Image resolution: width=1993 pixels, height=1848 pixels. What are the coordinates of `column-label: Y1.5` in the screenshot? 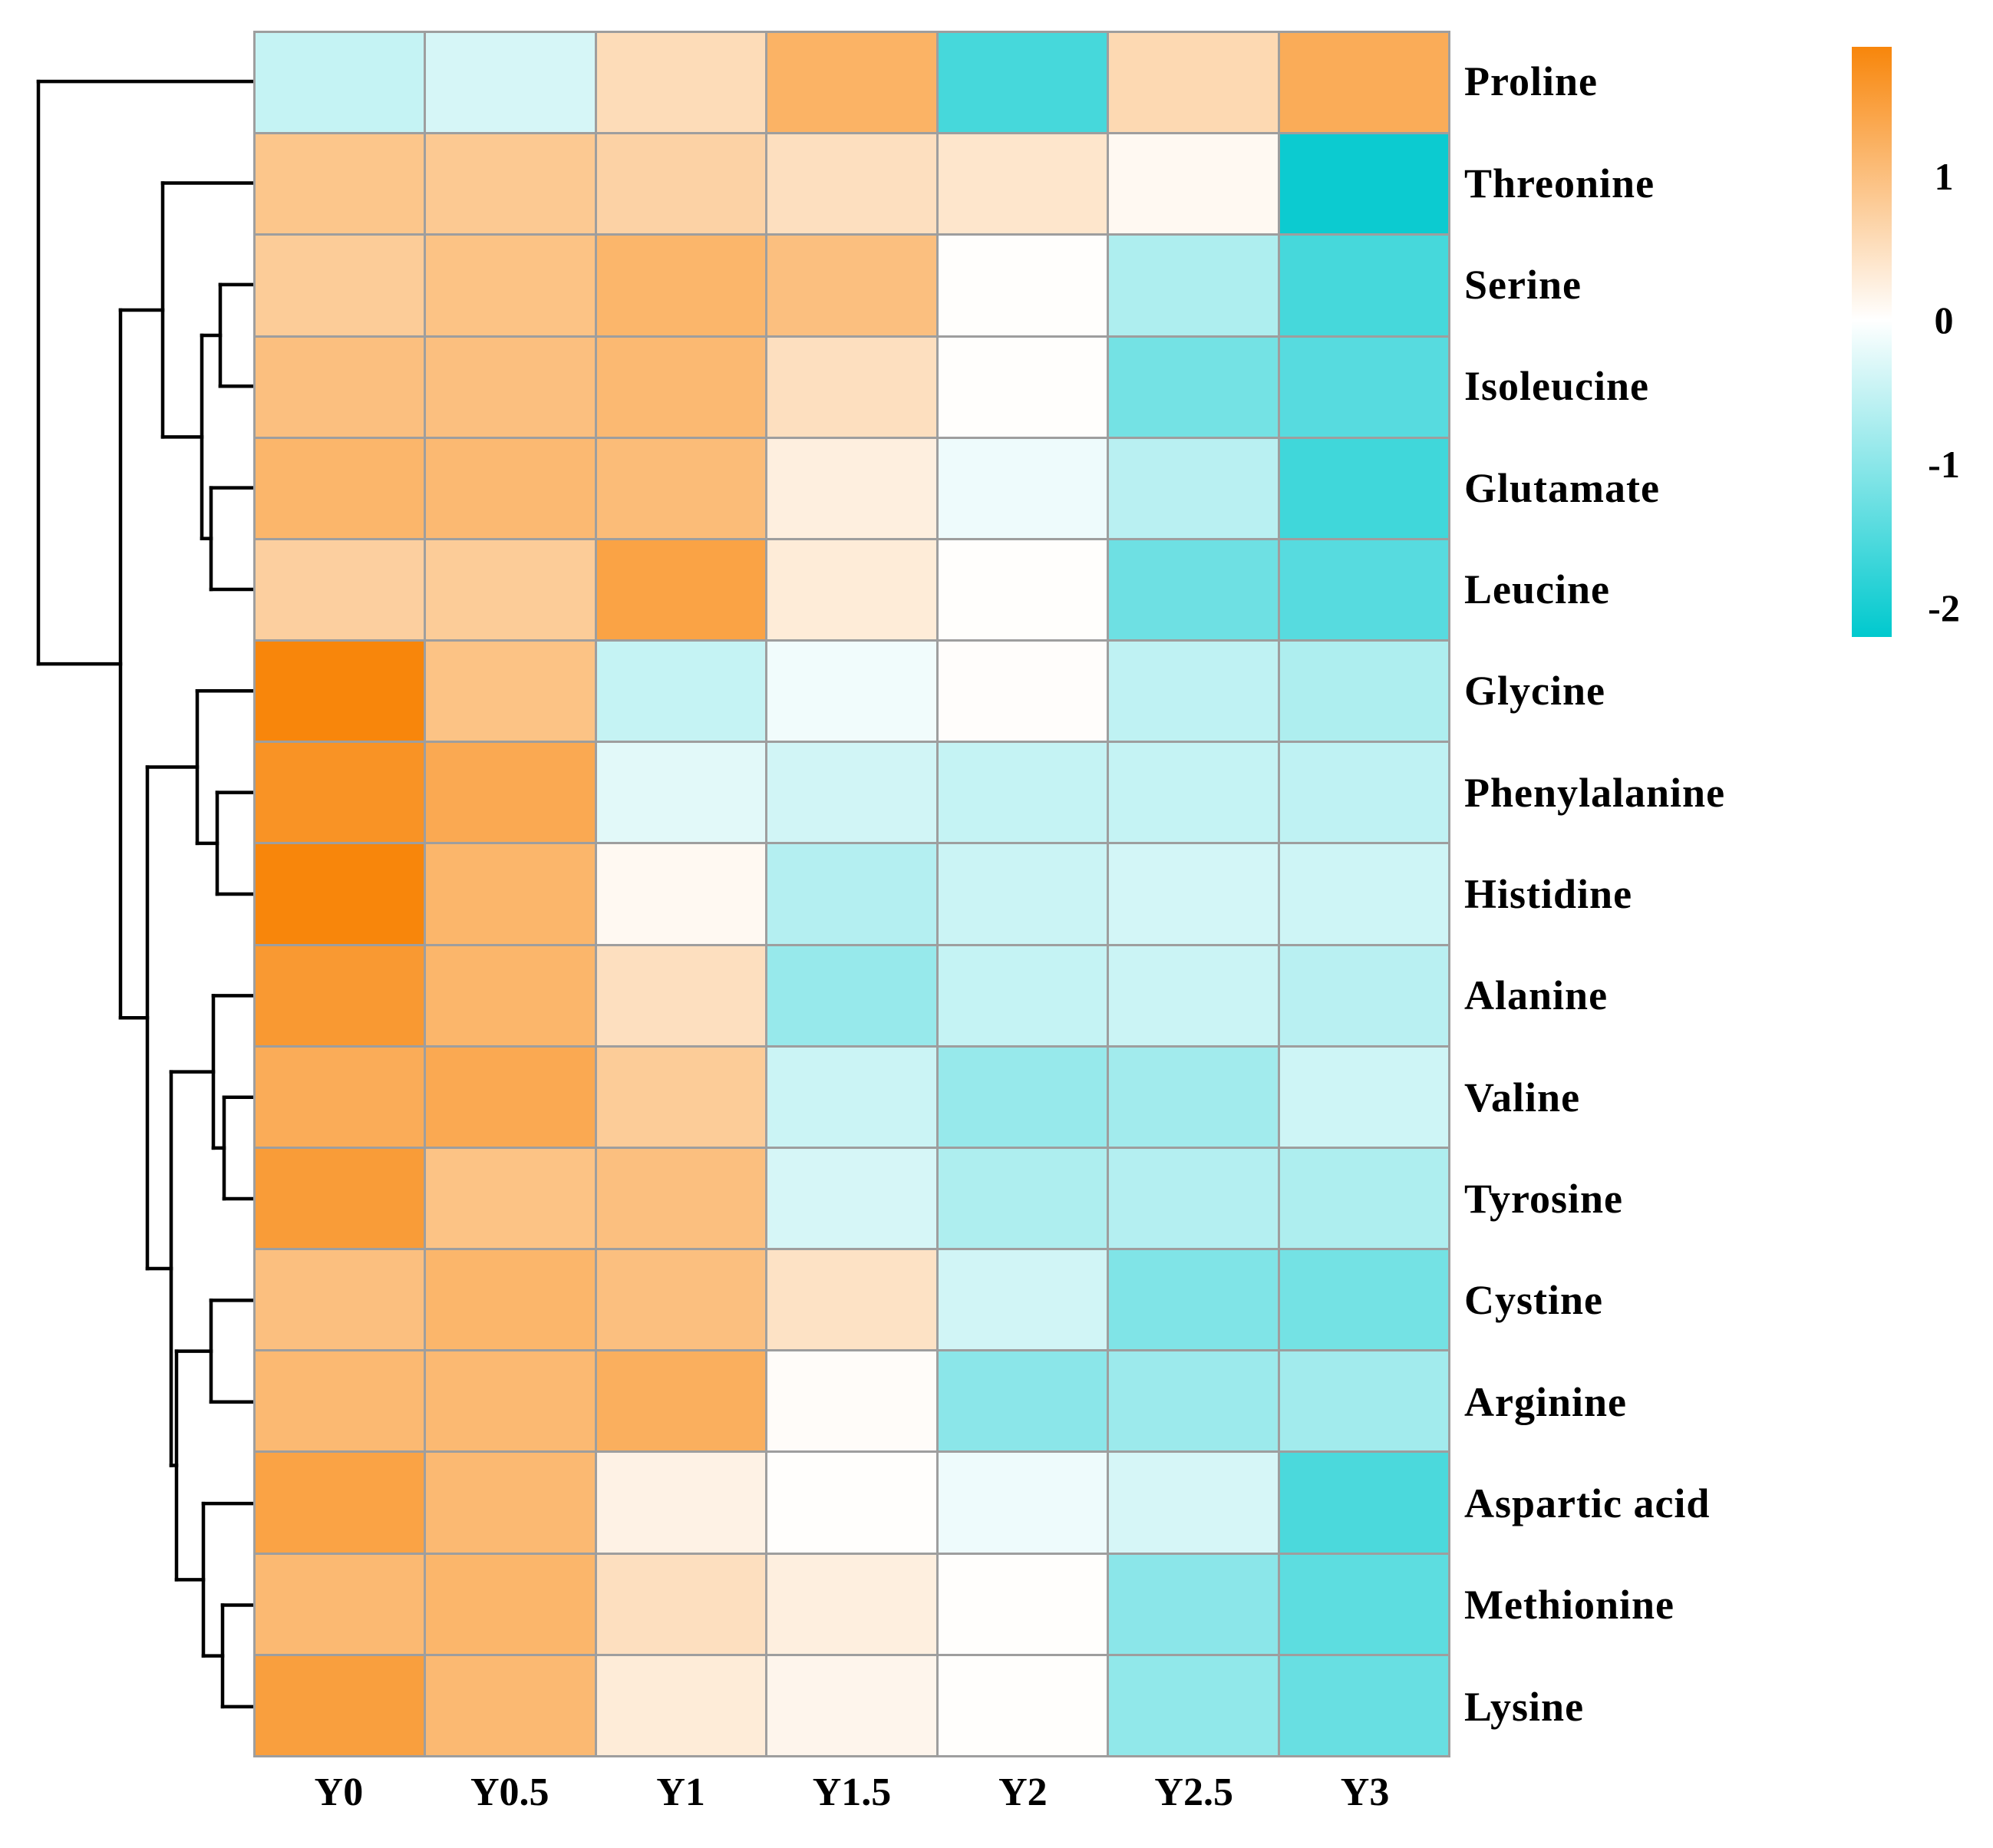 It's located at (852, 1792).